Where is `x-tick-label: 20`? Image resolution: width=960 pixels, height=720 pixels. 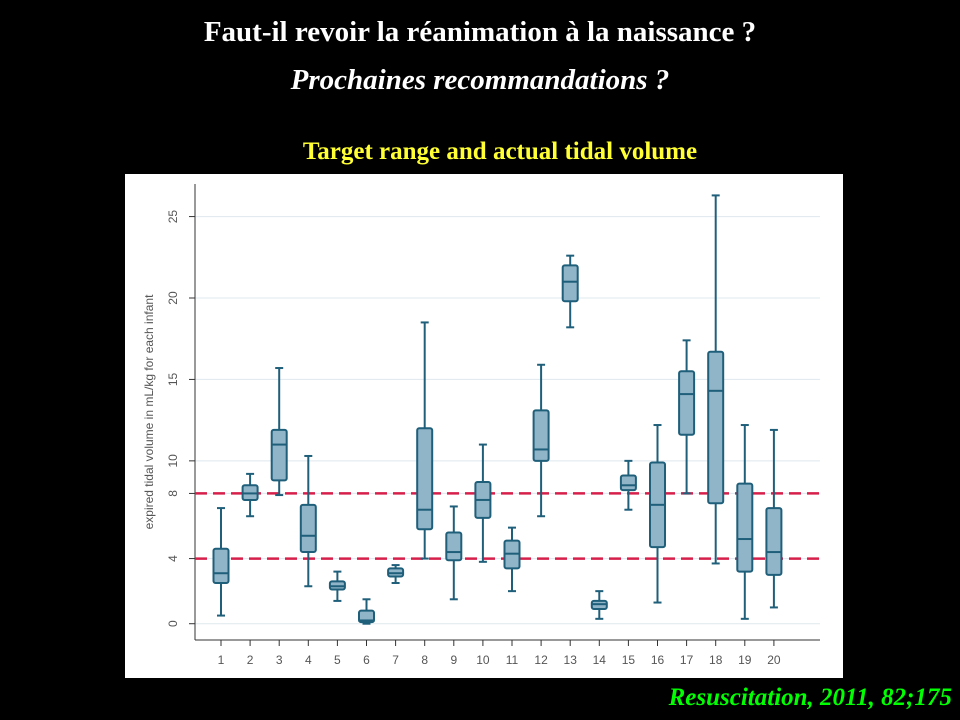
x-tick-label: 20 is located at coordinates (774, 660).